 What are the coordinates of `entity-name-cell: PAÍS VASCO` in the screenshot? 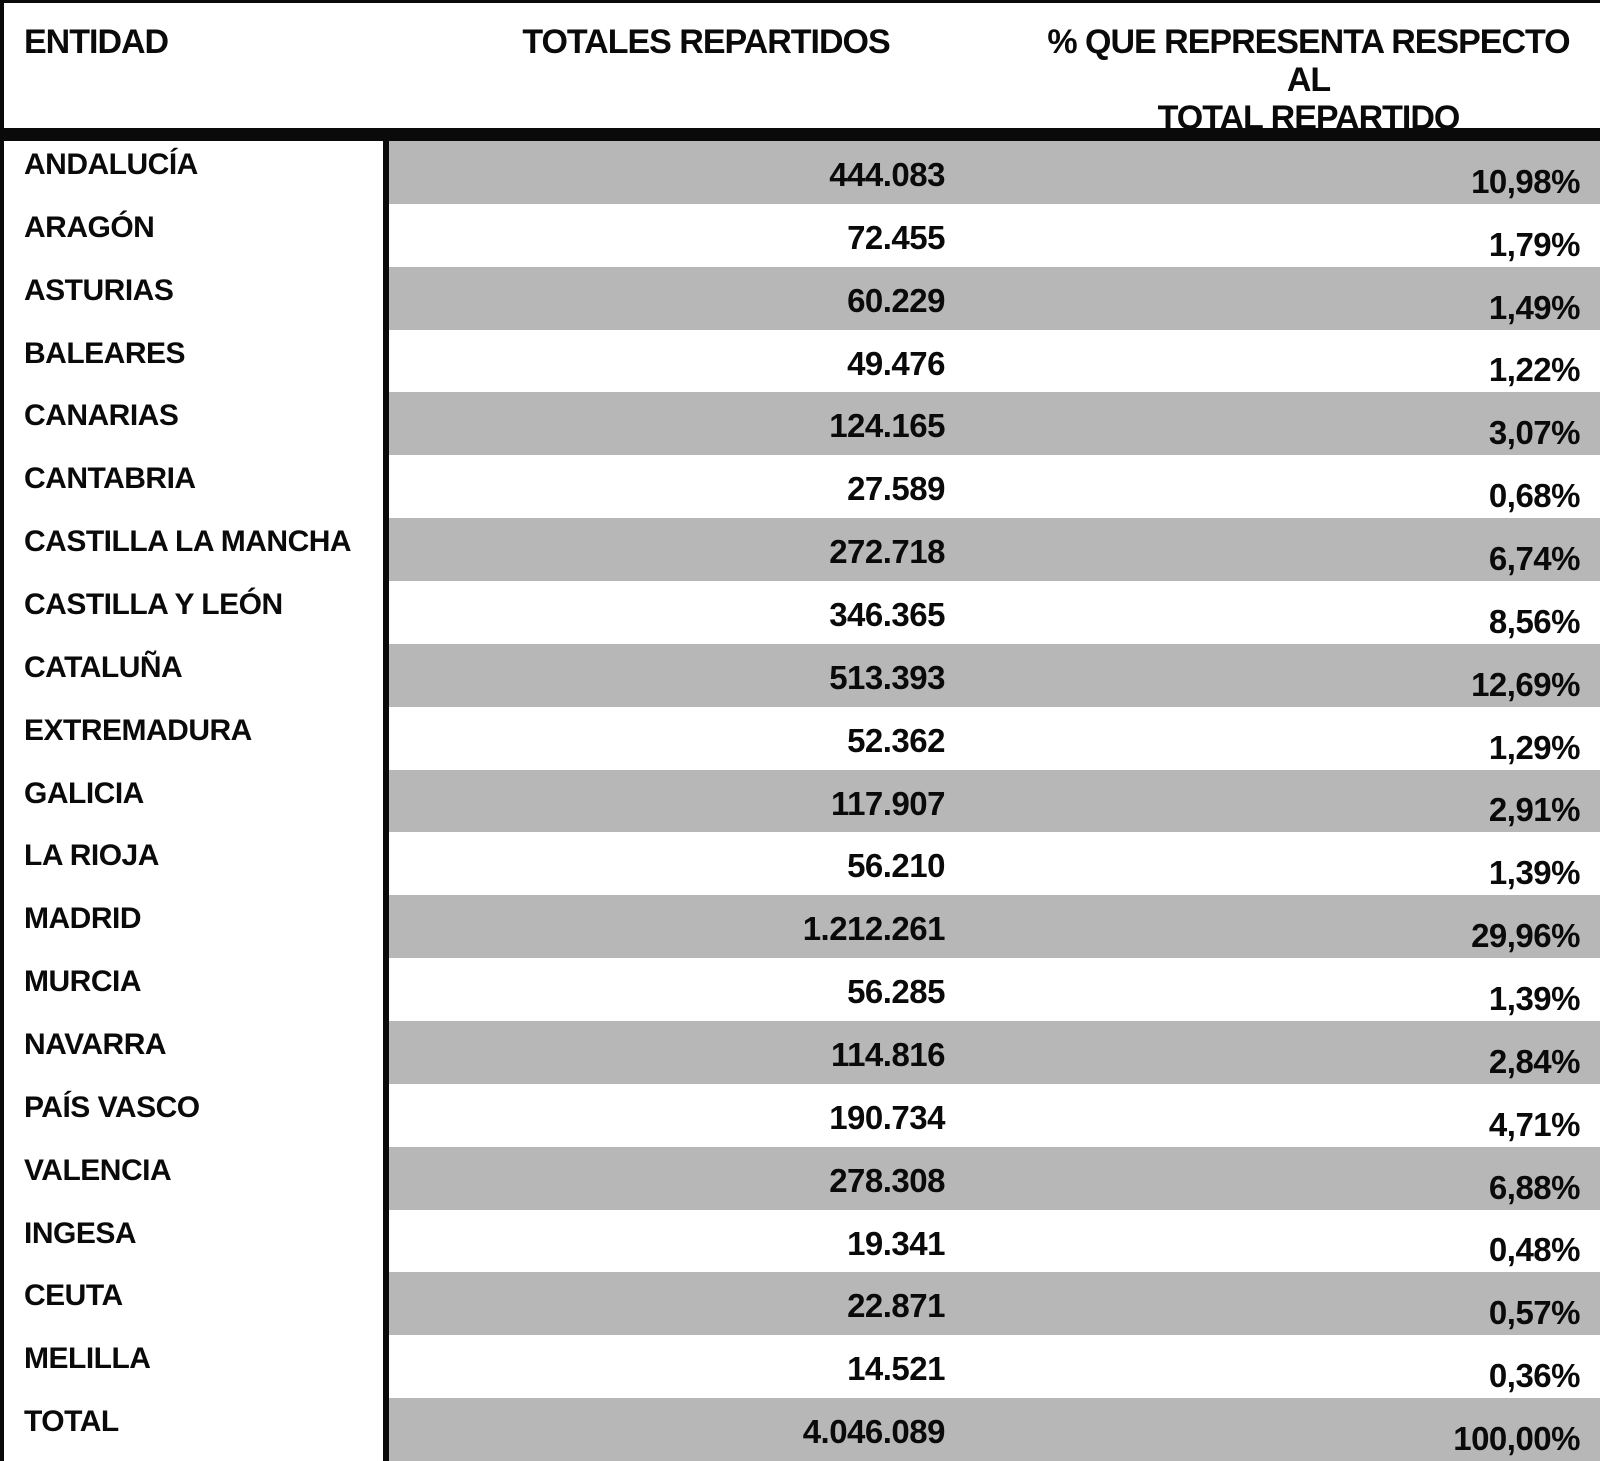 It's located at (196, 1115).